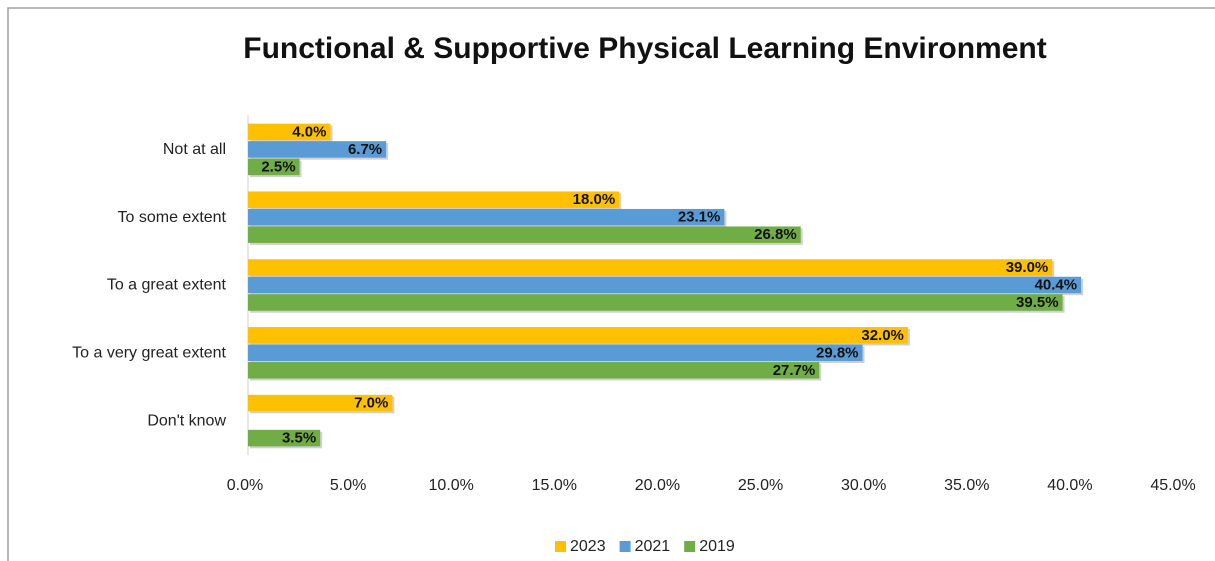 The width and height of the screenshot is (1215, 561). Describe the element at coordinates (194, 149) in the screenshot. I see `y-tick-label: Not at all` at that location.